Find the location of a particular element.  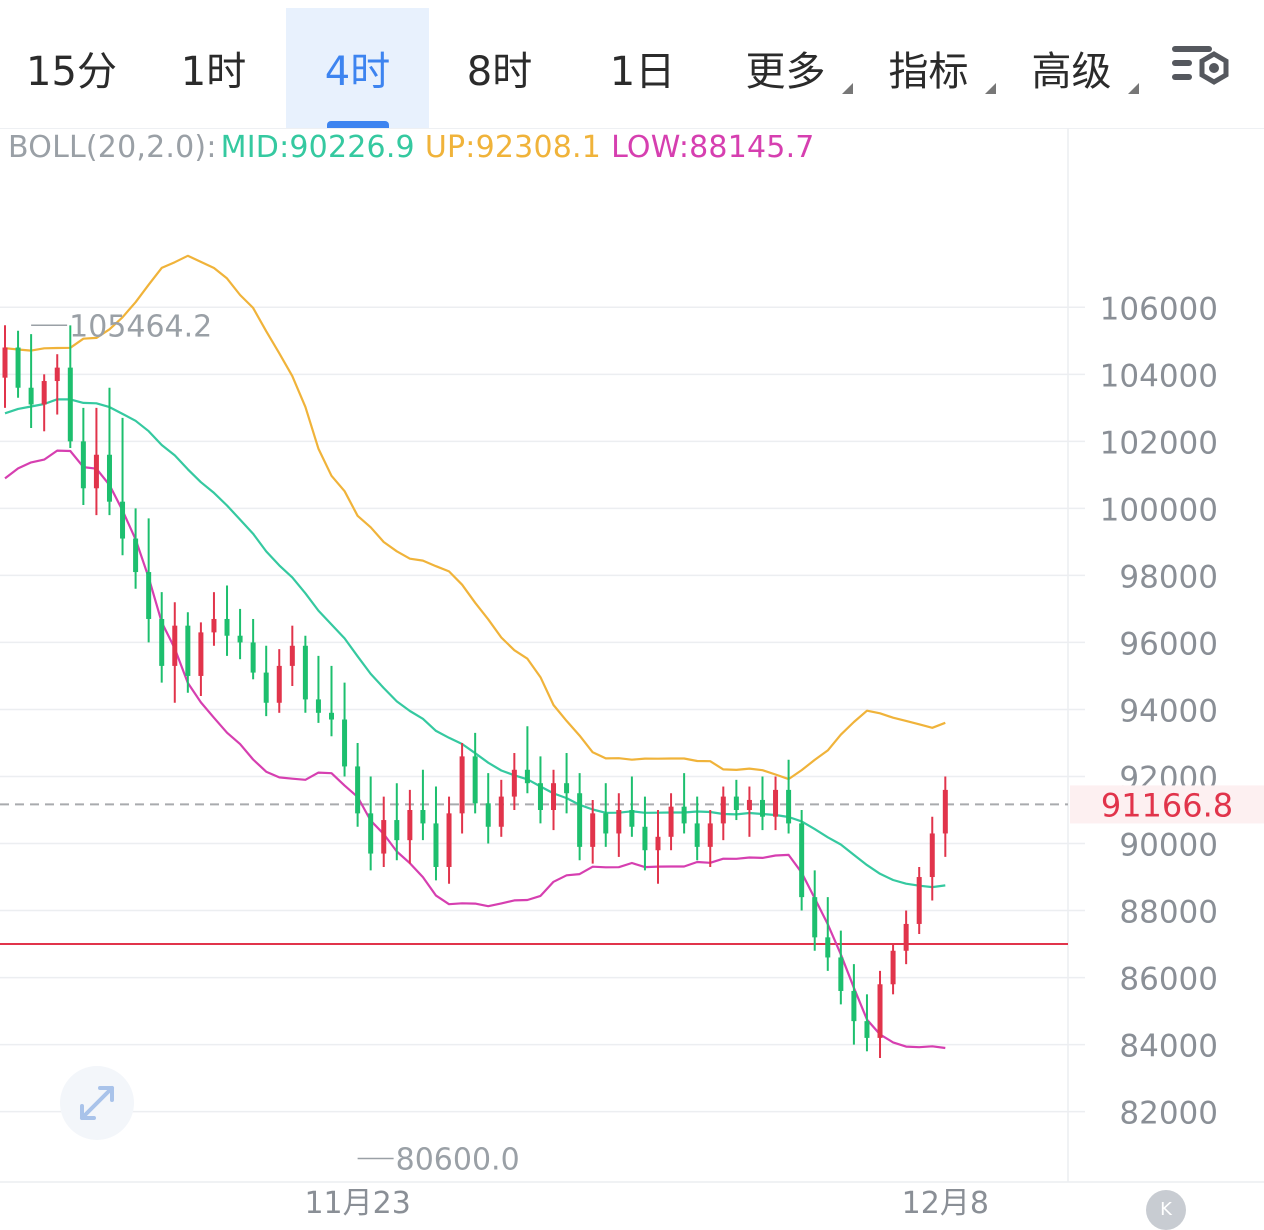

y-tick-label: 106000 is located at coordinates (1159, 309).